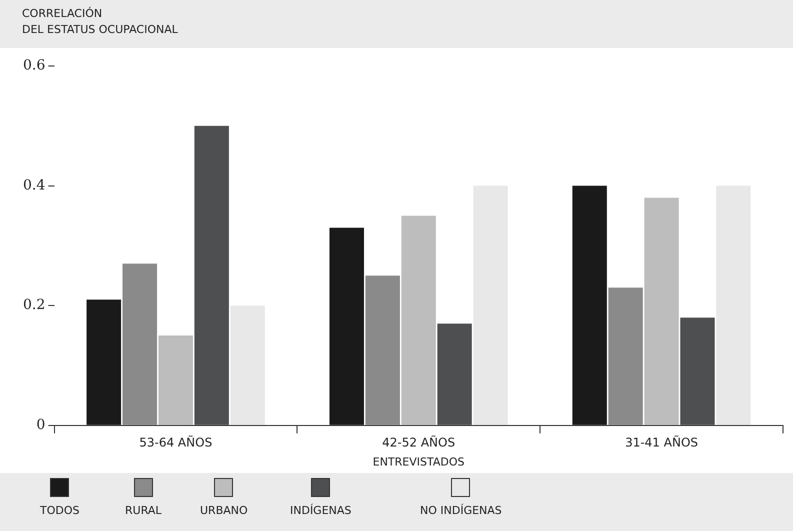  I want to click on x-tick-label: 31-41 AÑOS, so click(661, 442).